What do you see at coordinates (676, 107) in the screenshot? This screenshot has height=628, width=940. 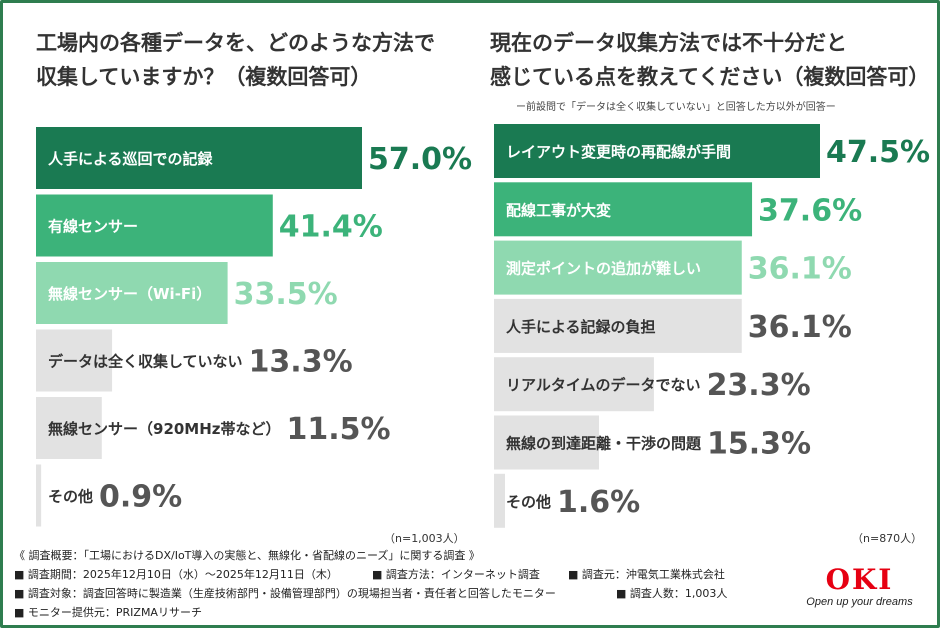 I see `right-question-note: ー前設問で「データは全く収集していない」と回答した方以外が回答ー` at bounding box center [676, 107].